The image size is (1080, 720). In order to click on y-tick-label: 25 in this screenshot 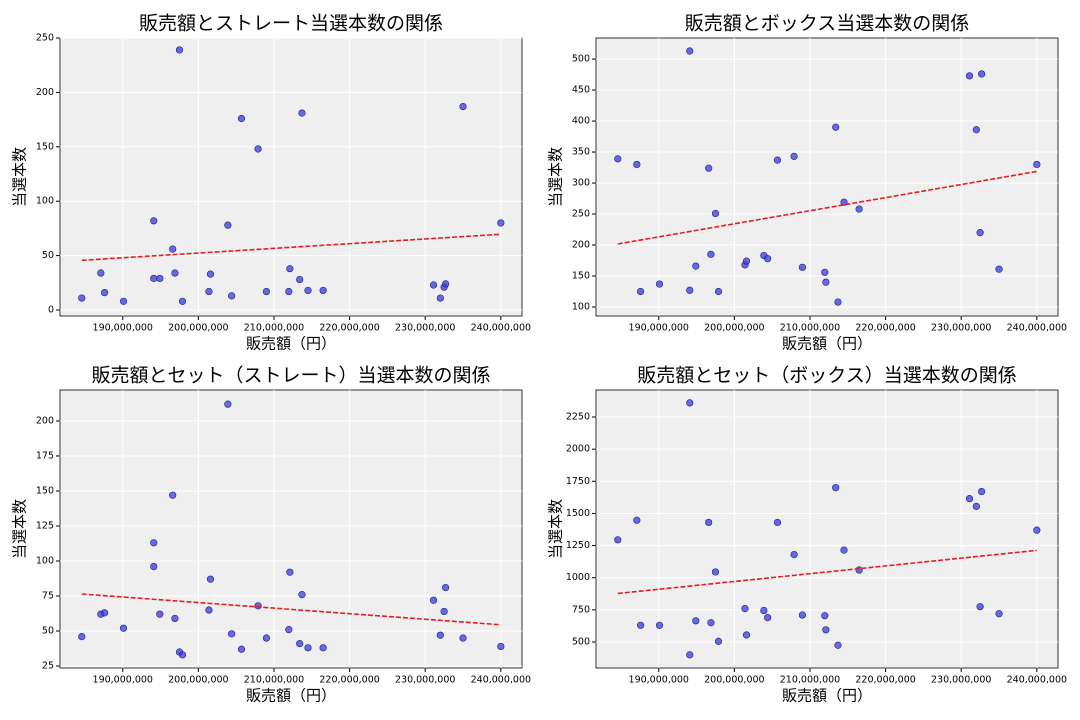, I will do `click(48, 666)`.